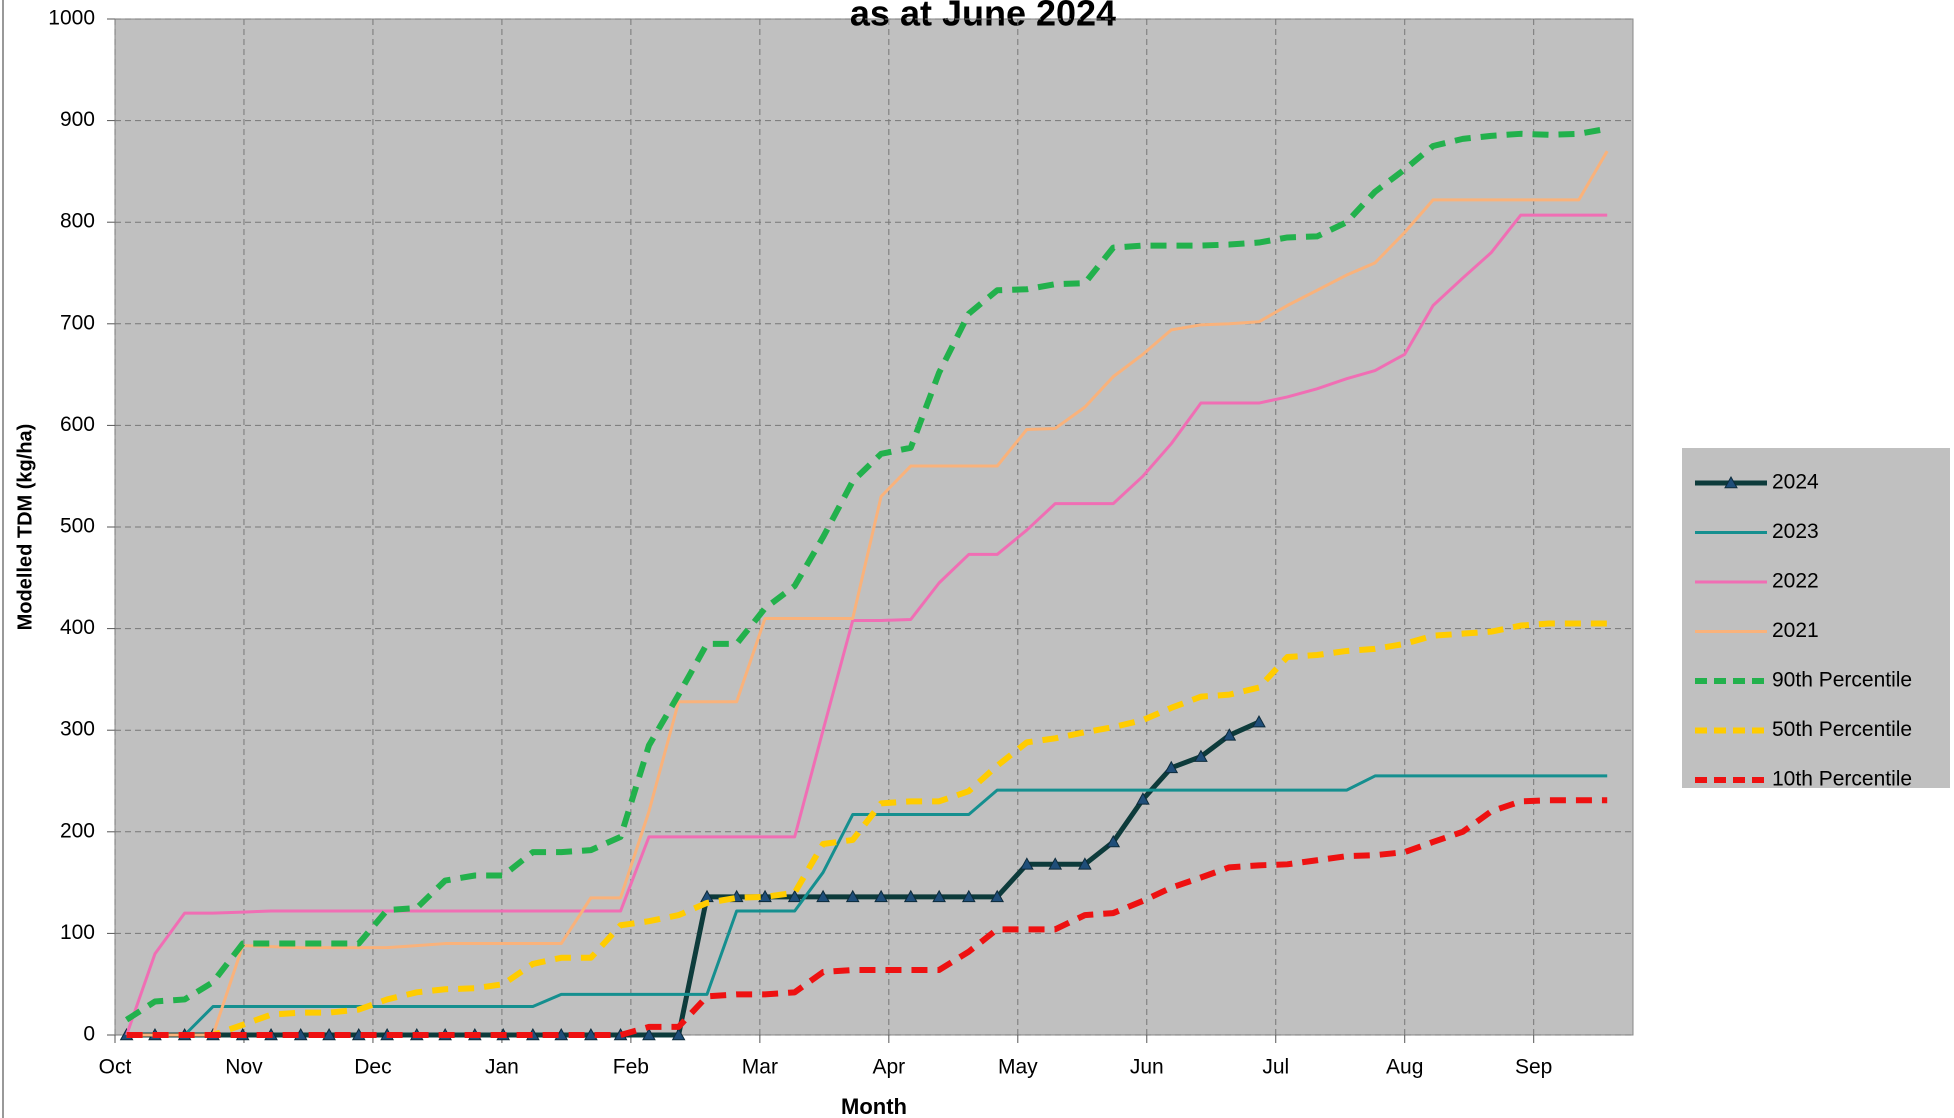 This screenshot has height=1118, width=1954. Describe the element at coordinates (1018, 1067) in the screenshot. I see `x-tick-label: May` at that location.